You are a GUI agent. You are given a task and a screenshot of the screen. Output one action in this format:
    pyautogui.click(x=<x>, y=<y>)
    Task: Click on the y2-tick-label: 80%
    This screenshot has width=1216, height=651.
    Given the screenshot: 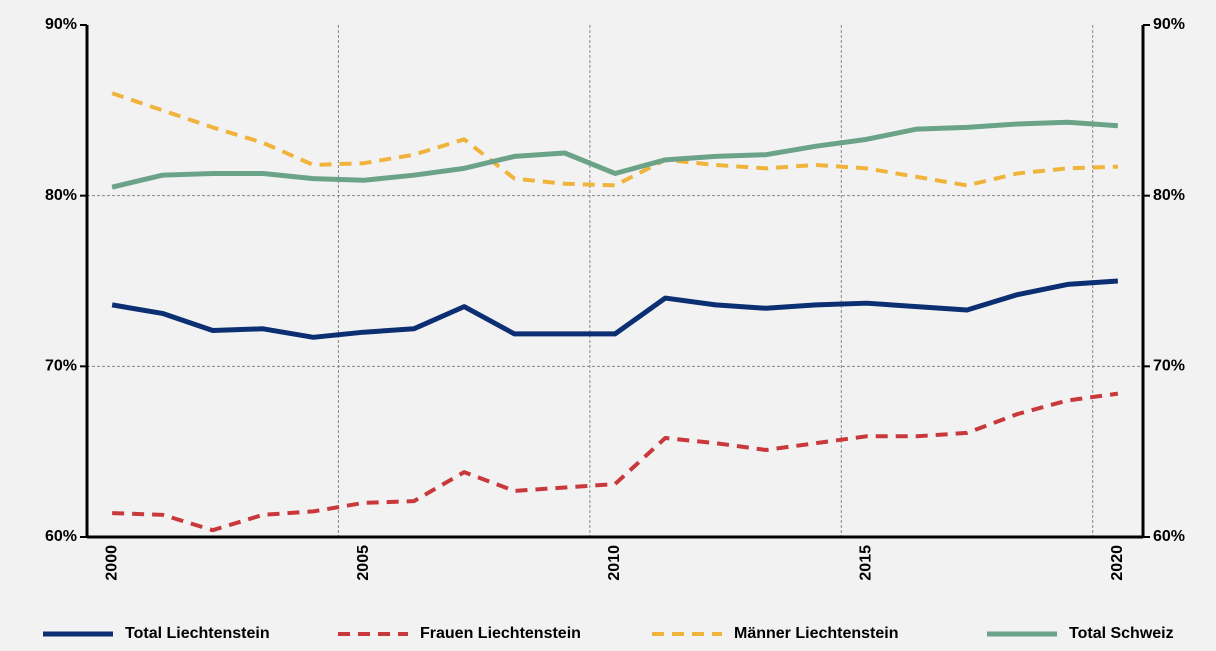 What is the action you would take?
    pyautogui.click(x=1169, y=195)
    